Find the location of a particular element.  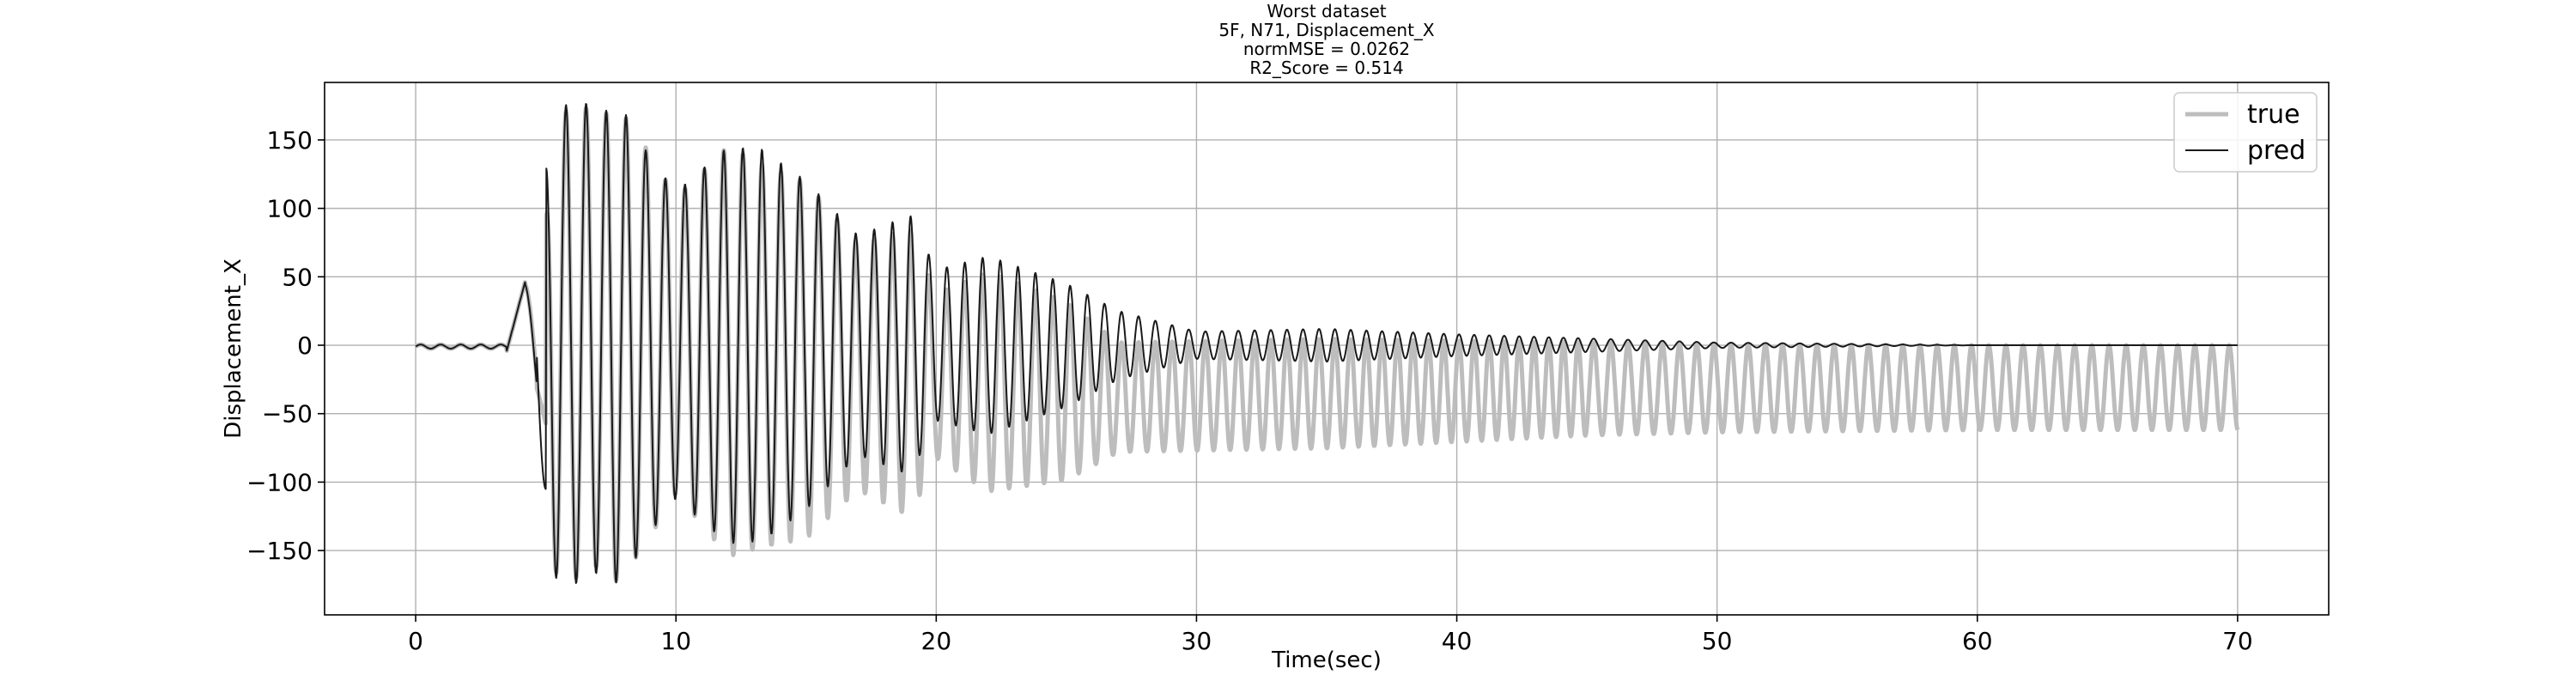

title-line-2: 5F, N71, Displacement_X is located at coordinates (1327, 30).